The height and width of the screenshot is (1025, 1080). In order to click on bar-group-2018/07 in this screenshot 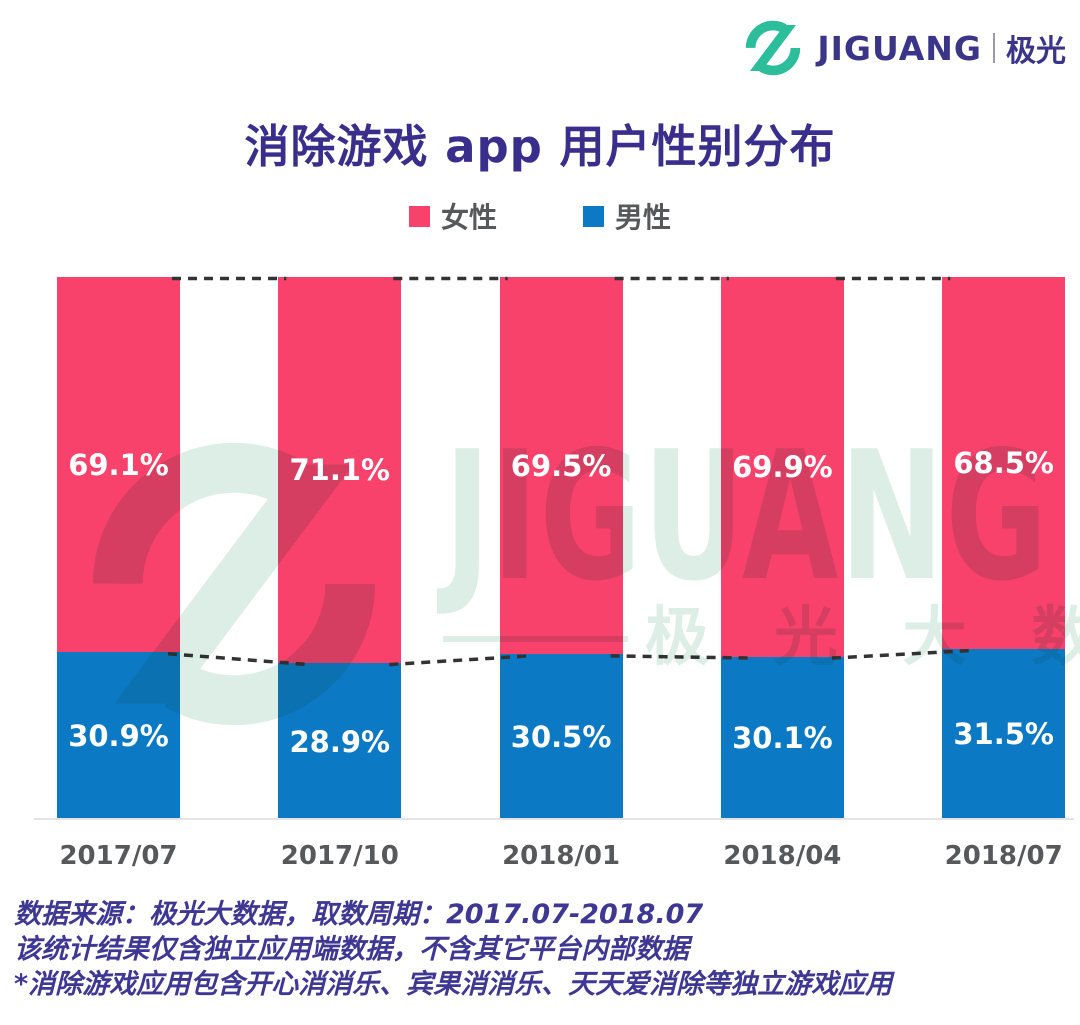, I will do `click(1004, 548)`.